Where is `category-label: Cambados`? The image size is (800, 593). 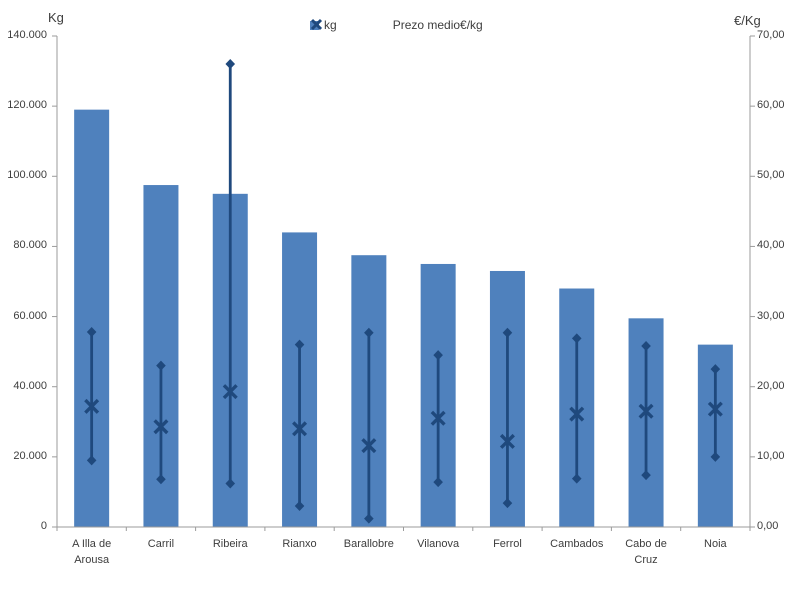
category-label: Cambados is located at coordinates (577, 544).